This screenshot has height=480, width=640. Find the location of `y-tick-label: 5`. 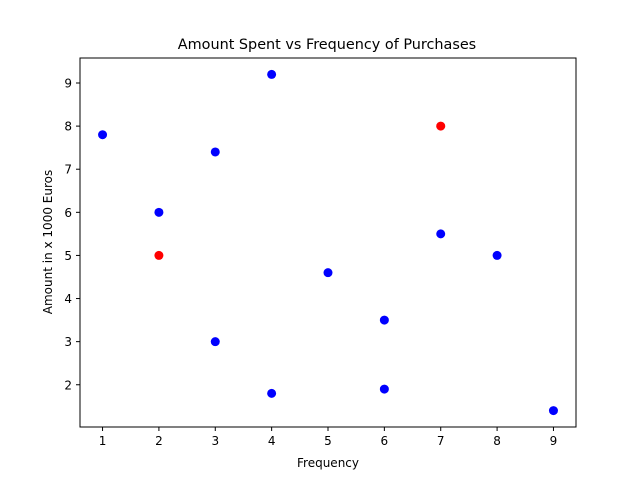

y-tick-label: 5 is located at coordinates (68, 256).